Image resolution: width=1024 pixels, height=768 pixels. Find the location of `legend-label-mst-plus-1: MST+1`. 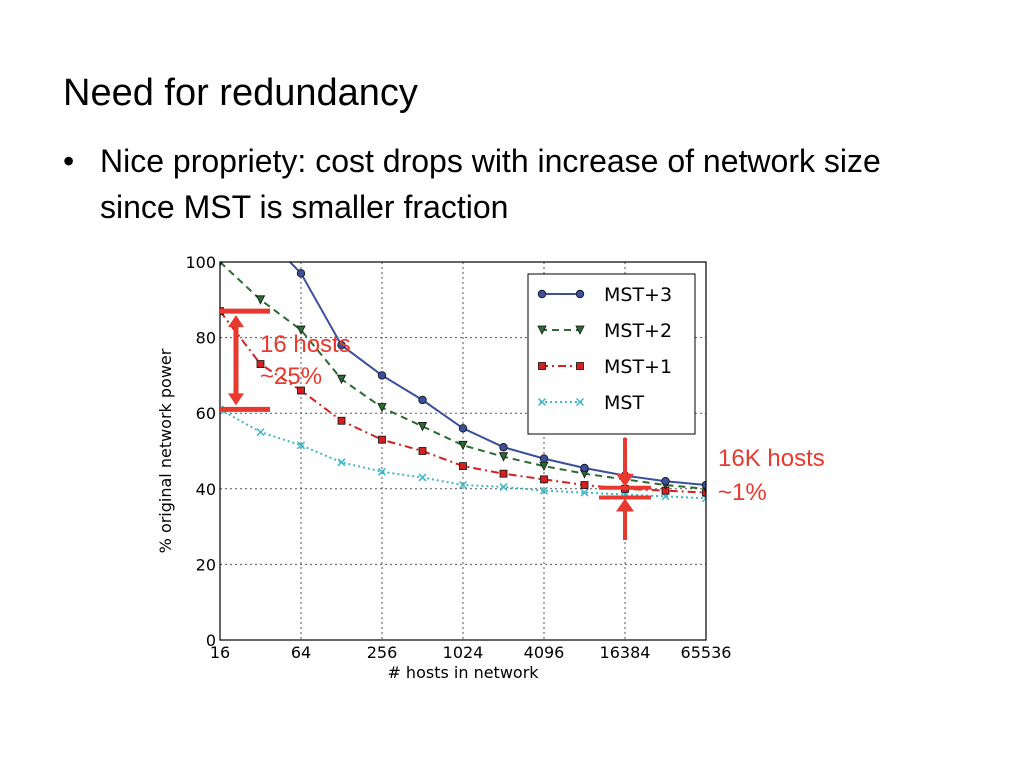

legend-label-mst-plus-1: MST+1 is located at coordinates (638, 367).